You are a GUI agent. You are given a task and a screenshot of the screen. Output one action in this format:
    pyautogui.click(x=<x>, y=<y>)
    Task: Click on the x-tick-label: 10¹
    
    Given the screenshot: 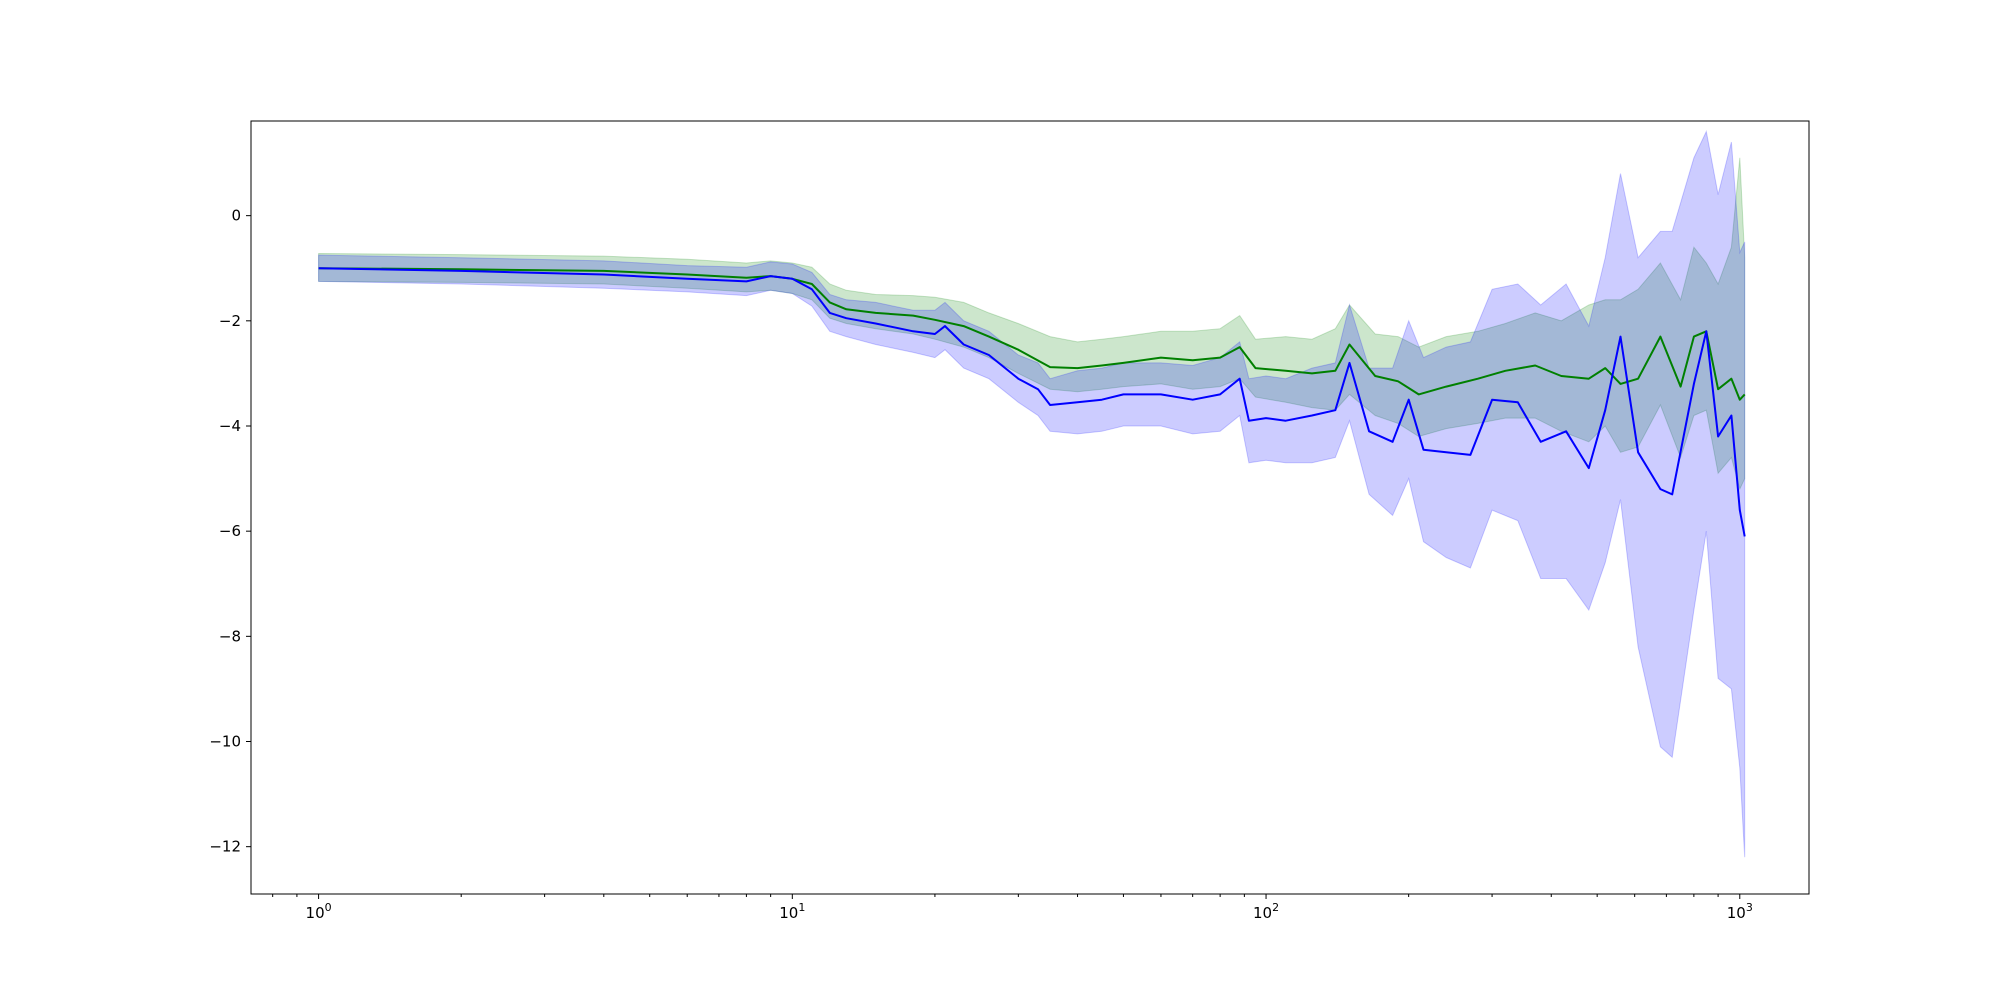 What is the action you would take?
    pyautogui.click(x=792, y=911)
    